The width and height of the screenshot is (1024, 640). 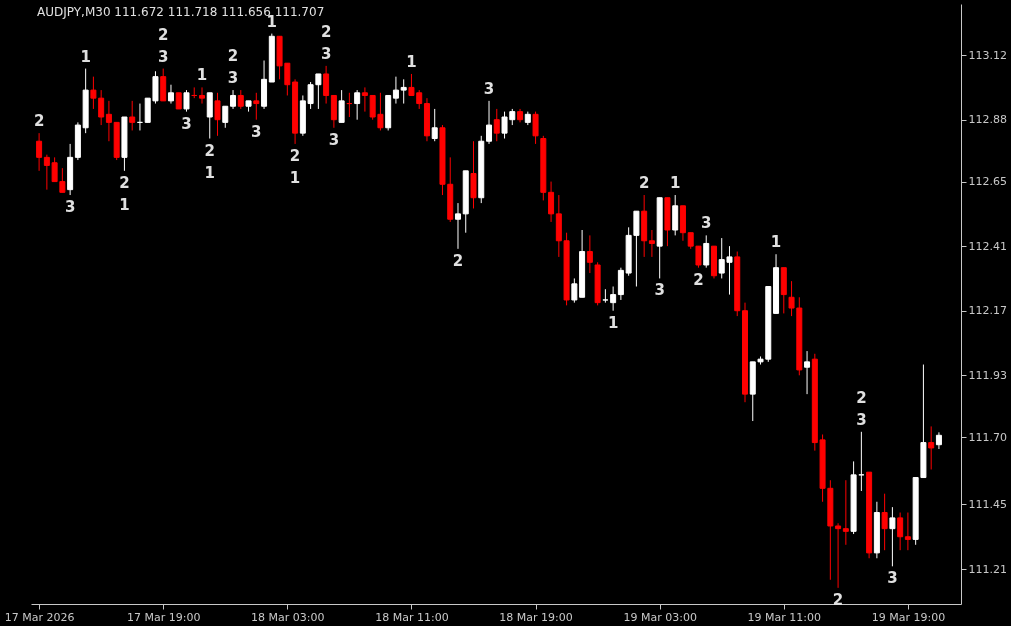 I want to click on y-tick-label: 111.93, so click(x=987, y=375).